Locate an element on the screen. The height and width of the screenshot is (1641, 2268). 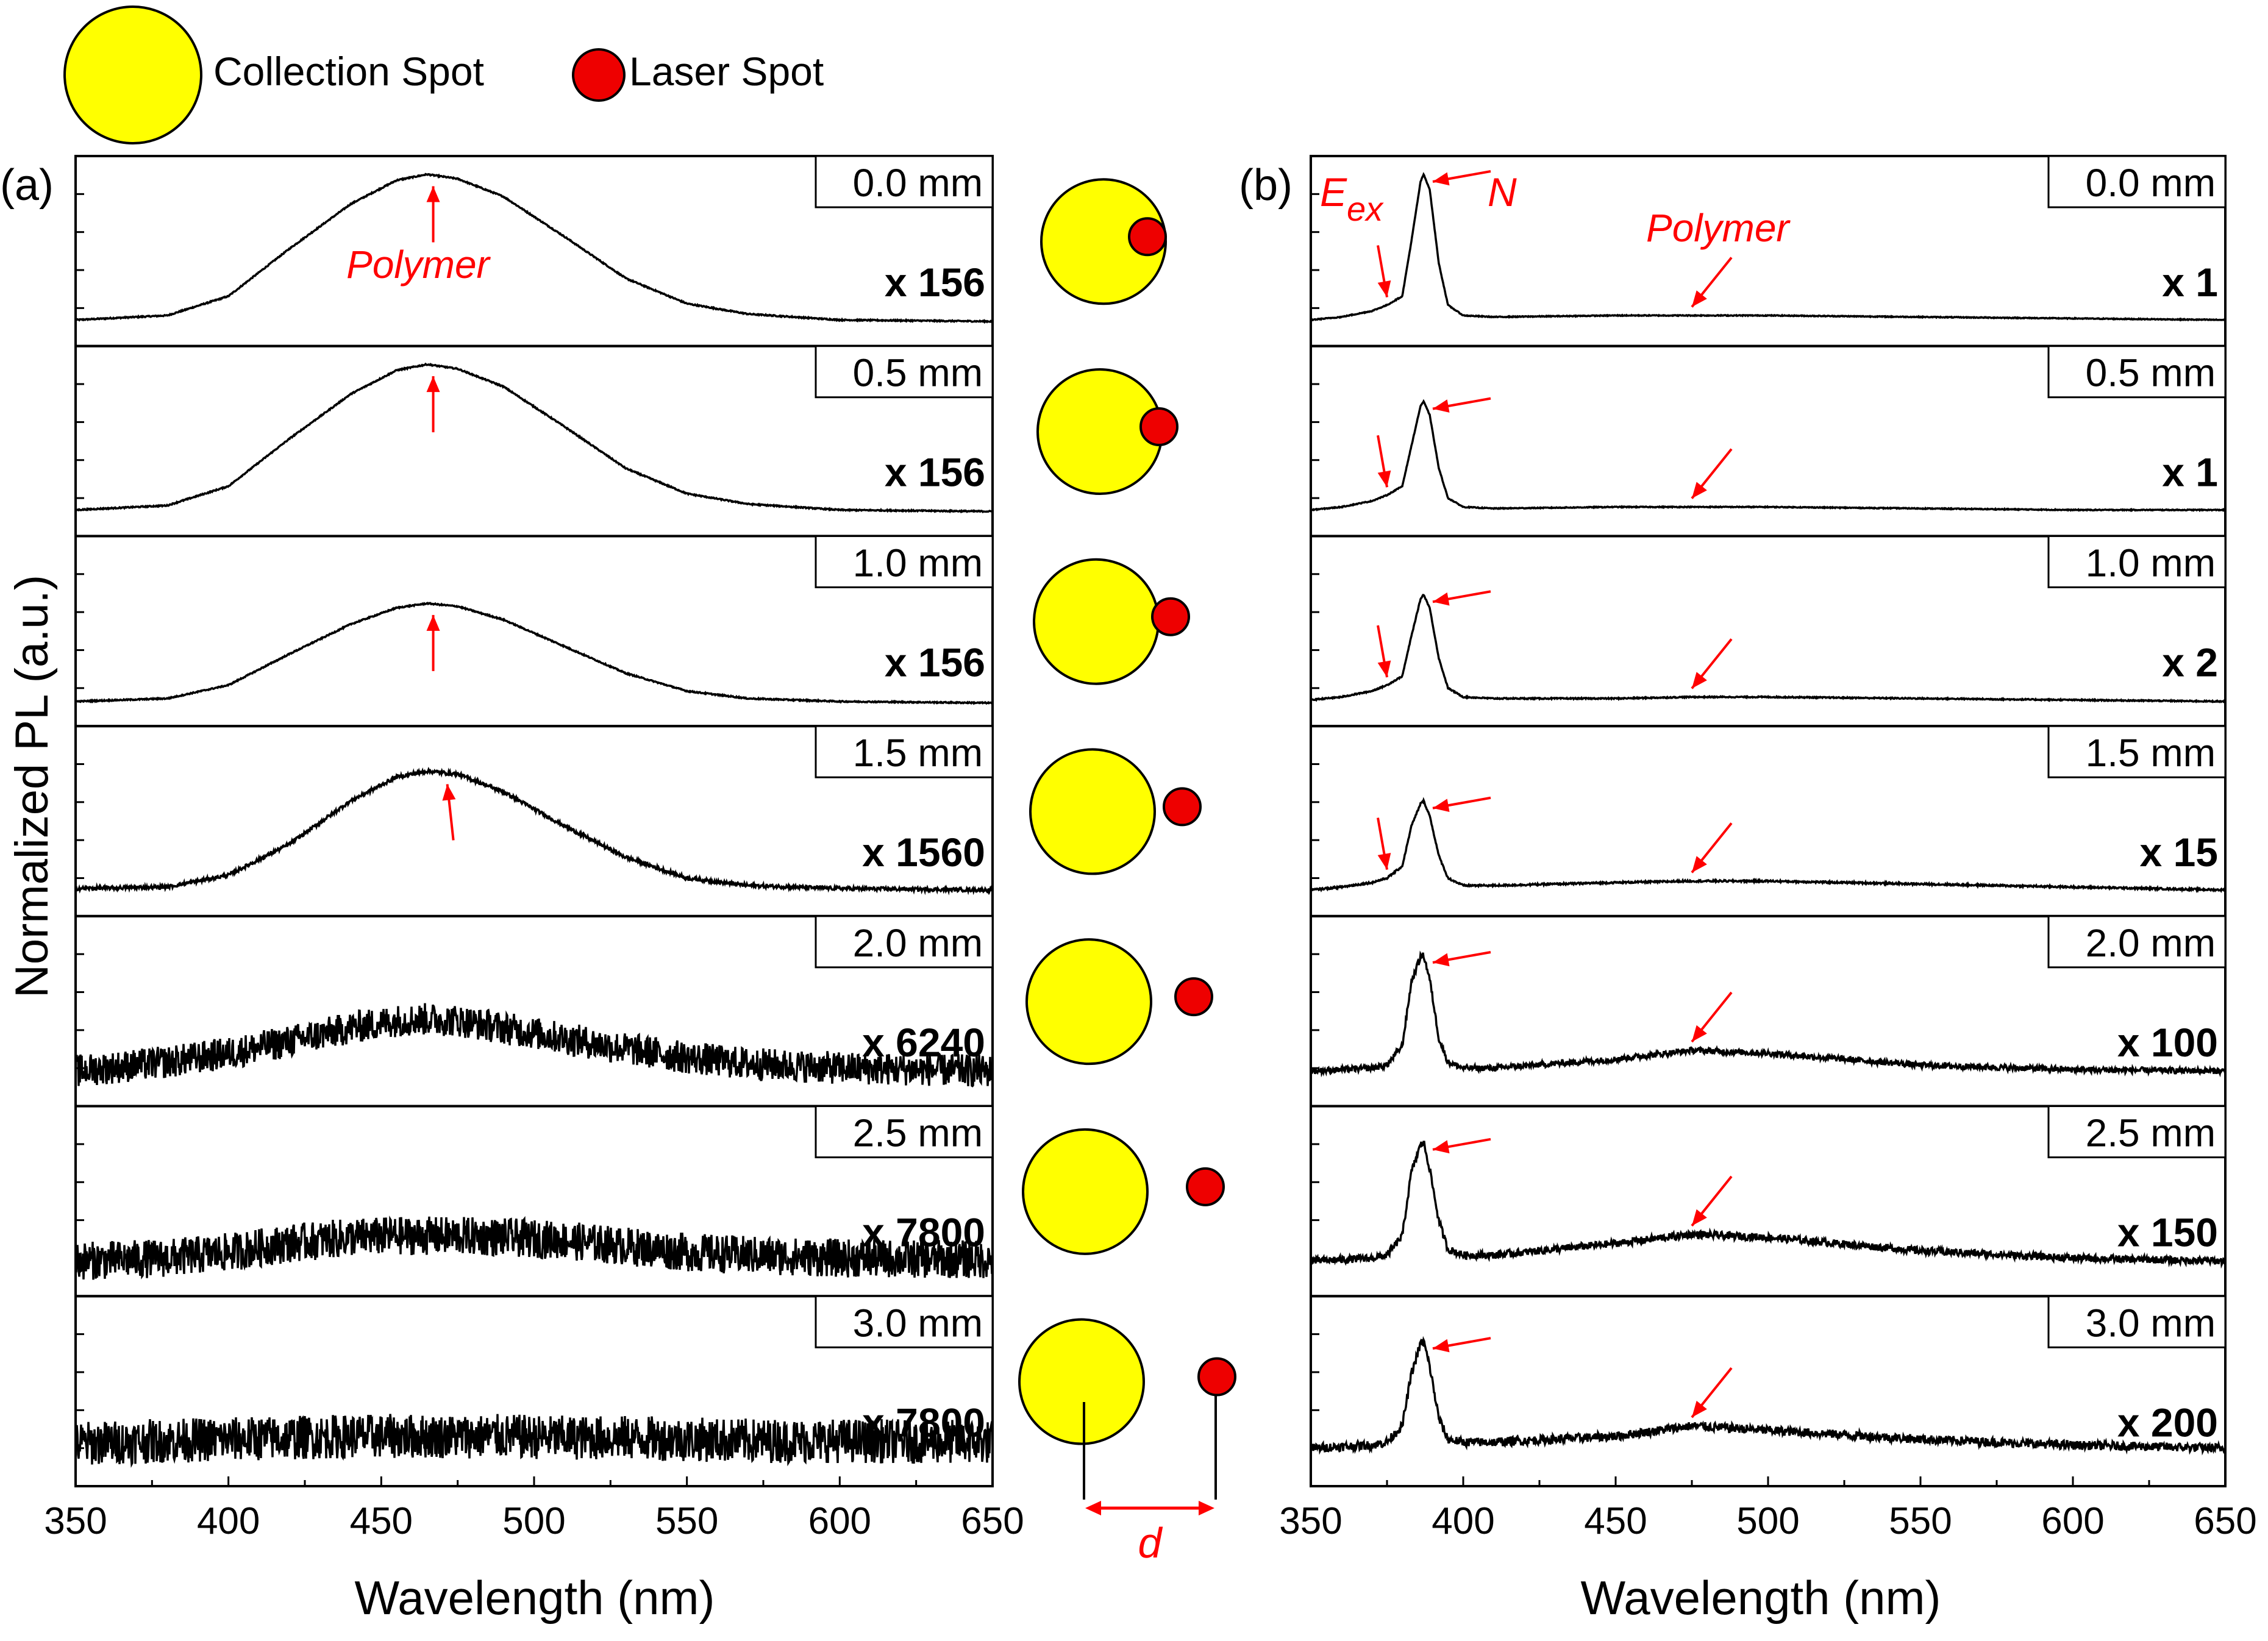
distance-label: 2.5 mm is located at coordinates (2151, 1133).